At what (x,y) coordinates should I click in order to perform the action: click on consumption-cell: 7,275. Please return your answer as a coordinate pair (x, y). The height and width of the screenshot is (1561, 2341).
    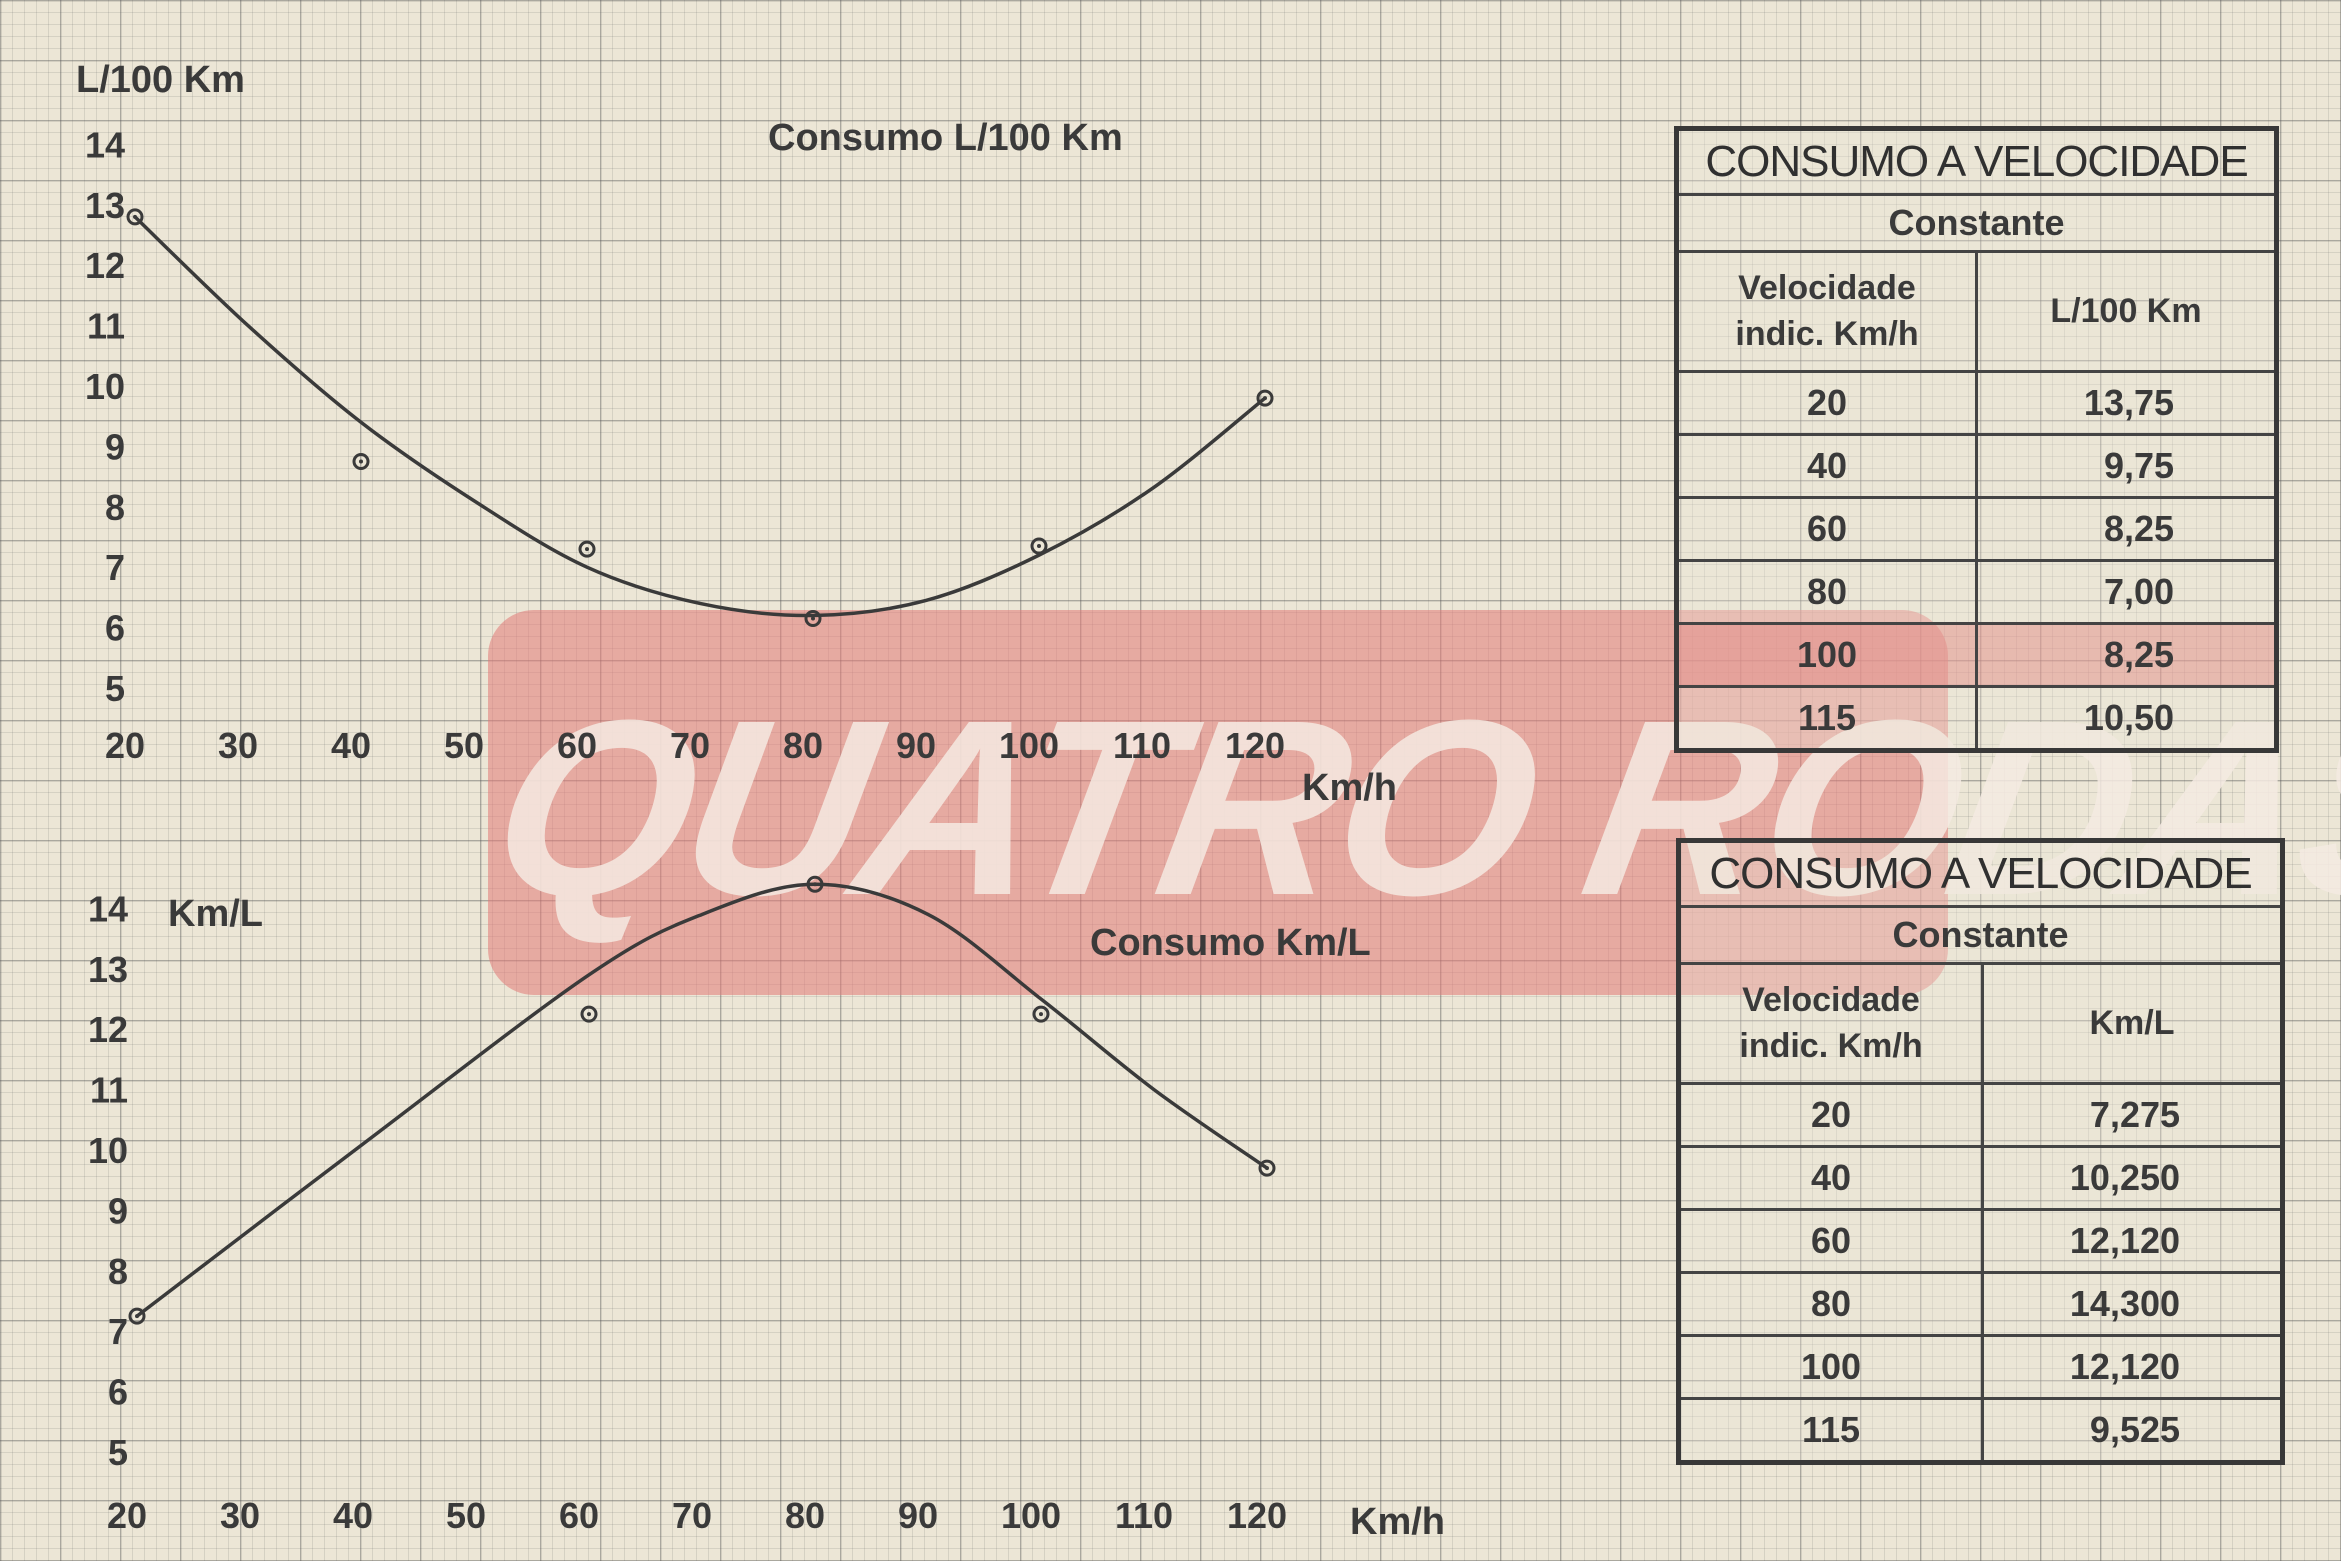
    Looking at the image, I should click on (2132, 1115).